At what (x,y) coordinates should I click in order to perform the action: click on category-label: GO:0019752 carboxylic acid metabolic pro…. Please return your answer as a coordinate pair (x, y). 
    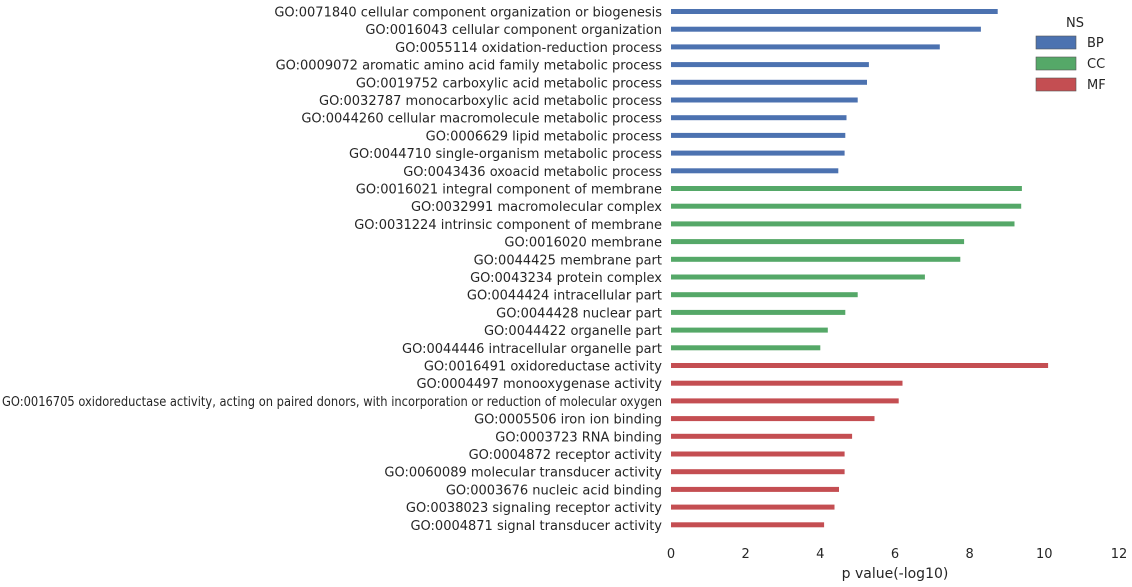
    Looking at the image, I should click on (509, 83).